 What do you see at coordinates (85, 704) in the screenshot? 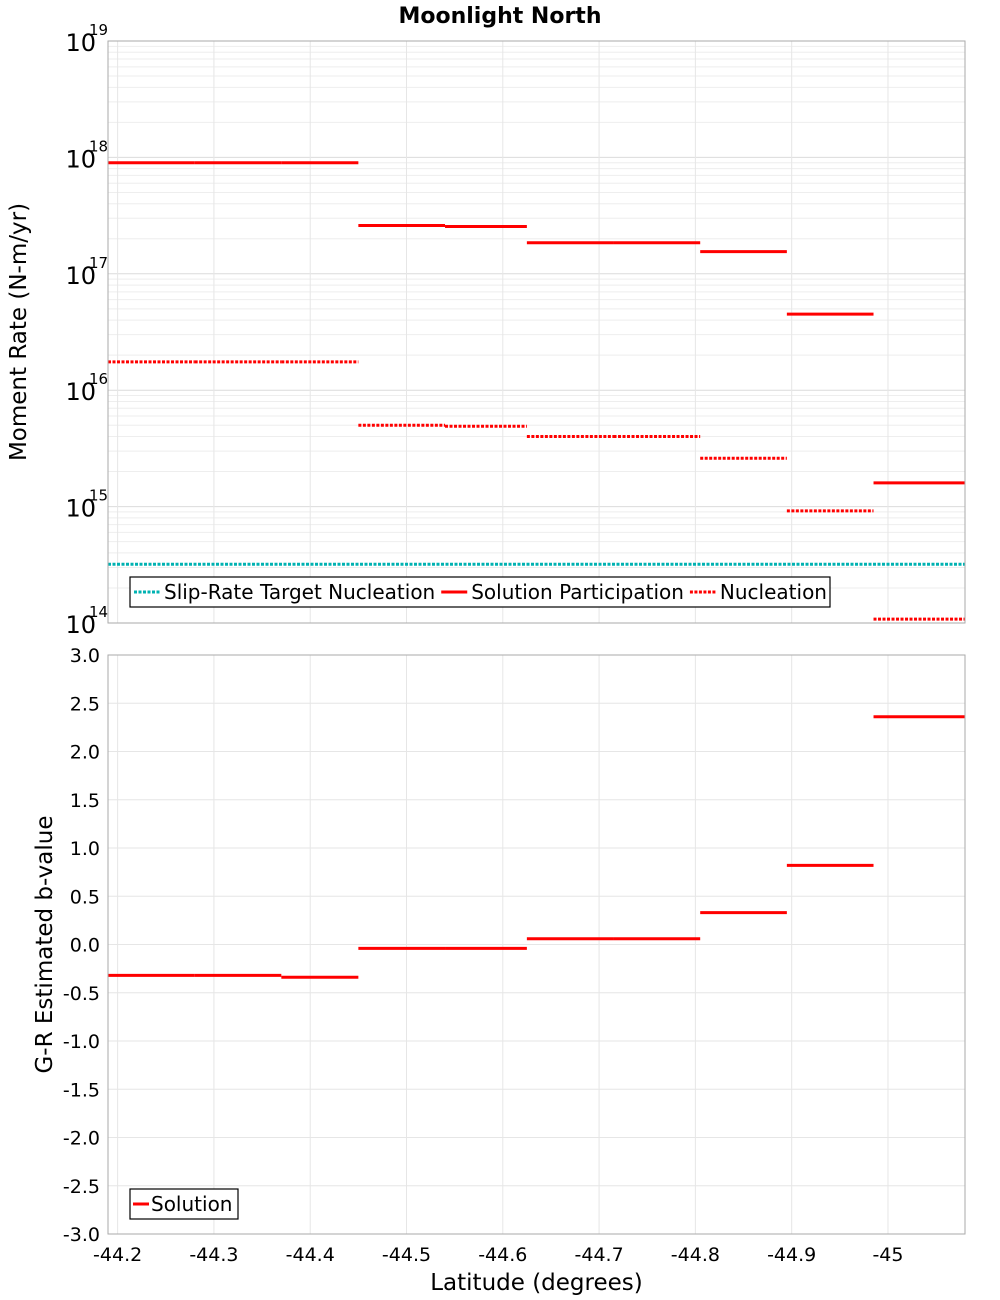
I see `y-tick-label: 2.5` at bounding box center [85, 704].